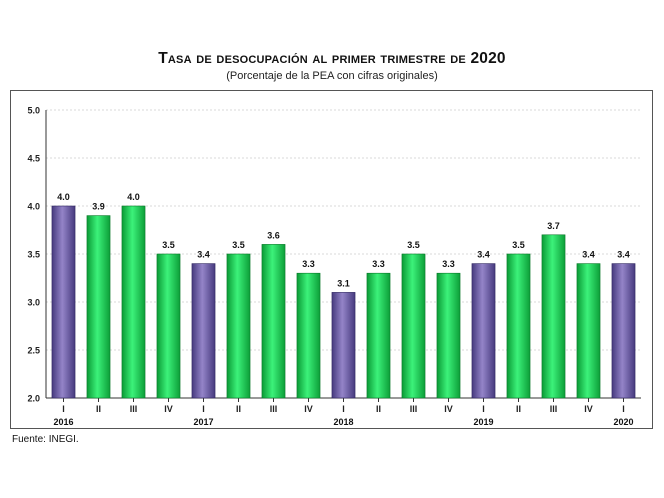 Image resolution: width=664 pixels, height=498 pixels. Describe the element at coordinates (33, 351) in the screenshot. I see `y-tick-label: 2.5` at that location.